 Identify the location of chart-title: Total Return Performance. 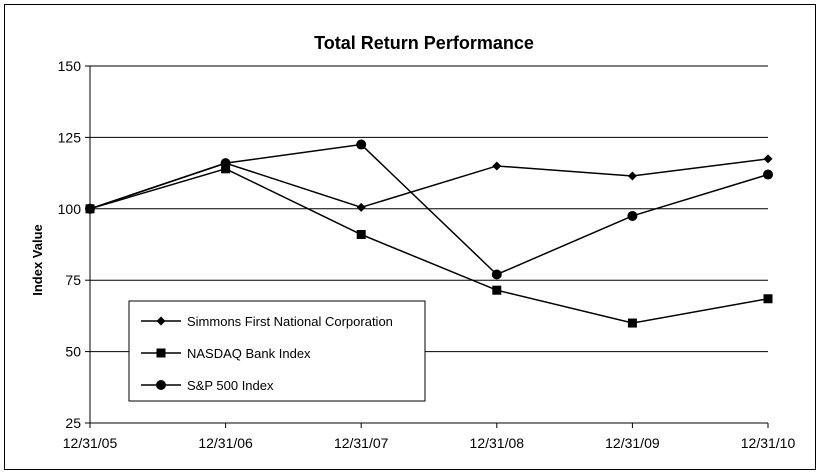
(424, 43).